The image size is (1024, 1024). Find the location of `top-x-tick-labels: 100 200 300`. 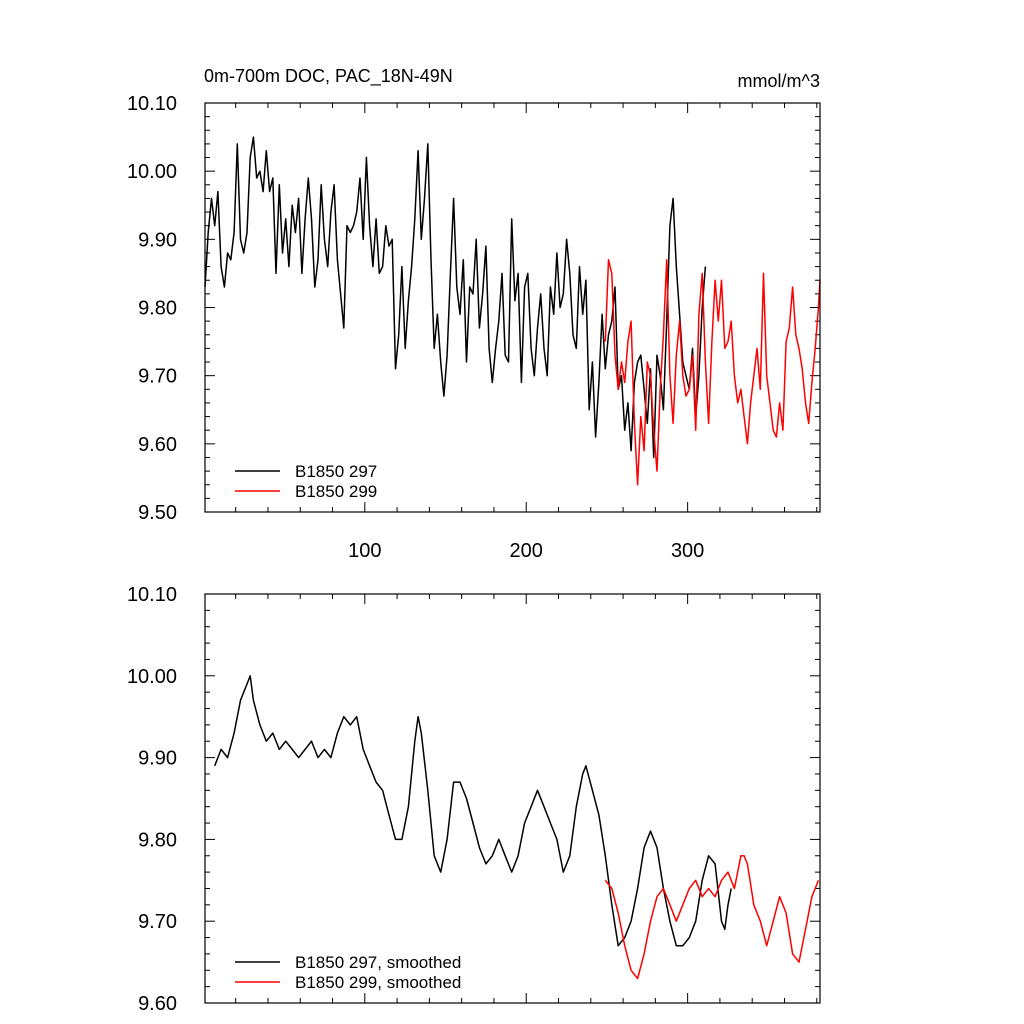

top-x-tick-labels: 100 200 300 is located at coordinates (526, 551).